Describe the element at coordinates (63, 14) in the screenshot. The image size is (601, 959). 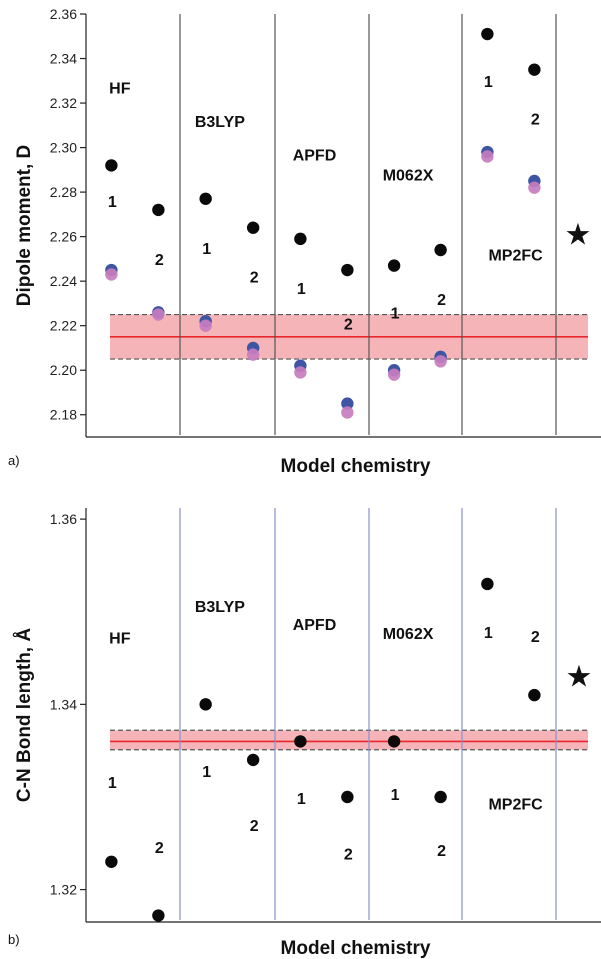
I see `y-tick-label: 2.36` at that location.